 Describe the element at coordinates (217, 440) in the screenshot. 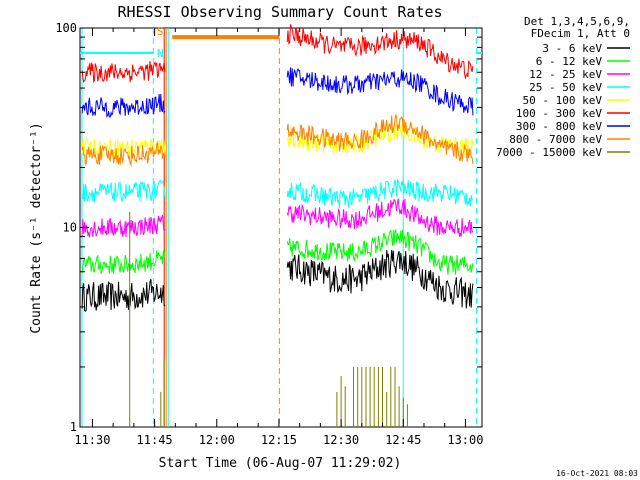

I see `x-tick-label: 12:00` at that location.